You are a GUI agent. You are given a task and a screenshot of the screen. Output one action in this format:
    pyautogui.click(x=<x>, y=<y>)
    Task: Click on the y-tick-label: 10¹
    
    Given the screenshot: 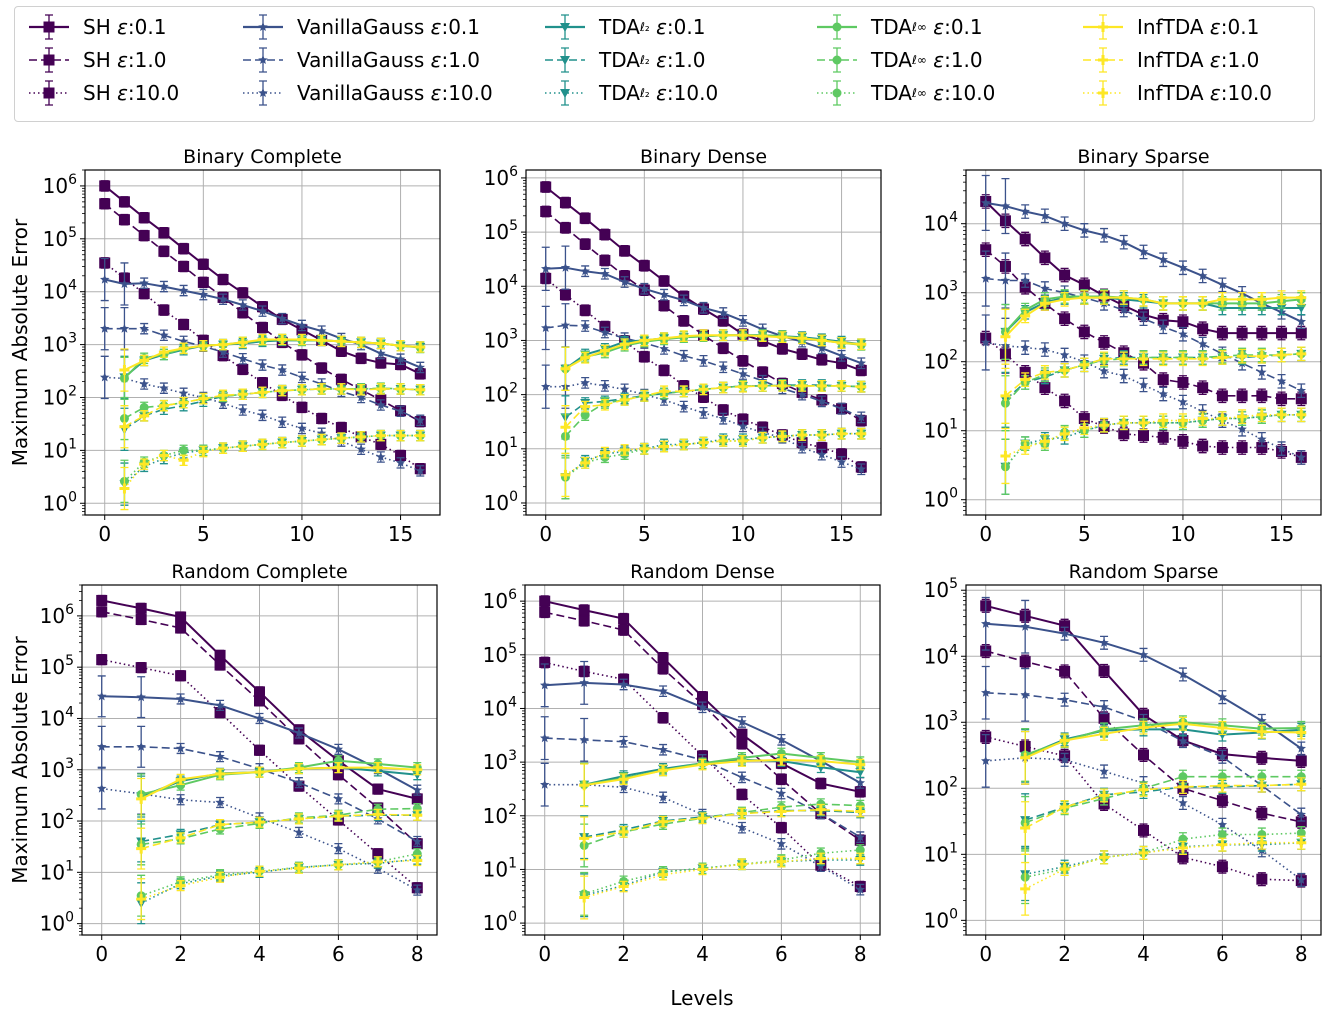 What is the action you would take?
    pyautogui.click(x=57, y=871)
    